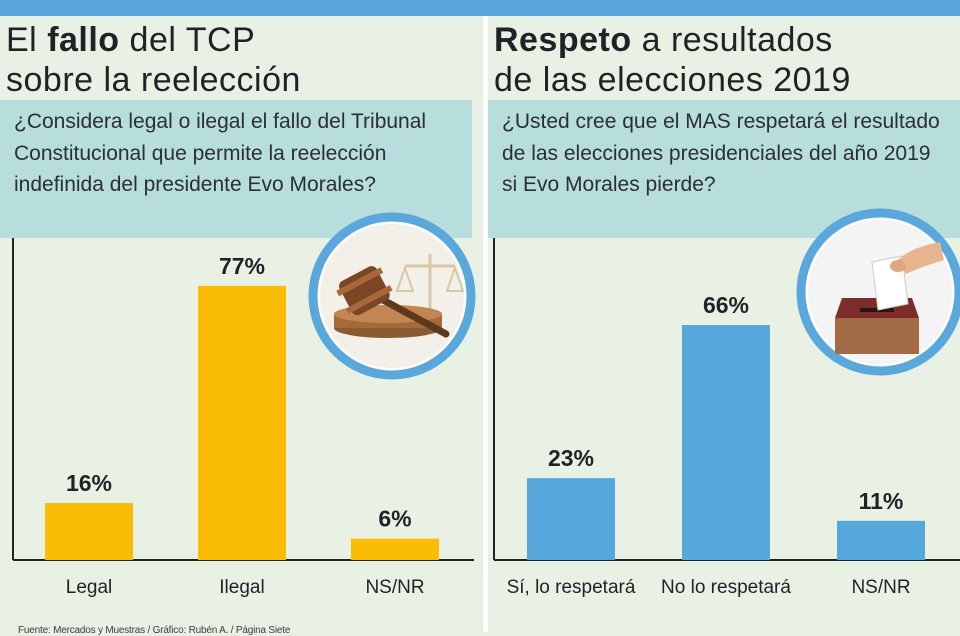 The width and height of the screenshot is (960, 636). What do you see at coordinates (241, 60) in the screenshot?
I see `left-chart-title: El fallo del TCP sobre la reelección` at bounding box center [241, 60].